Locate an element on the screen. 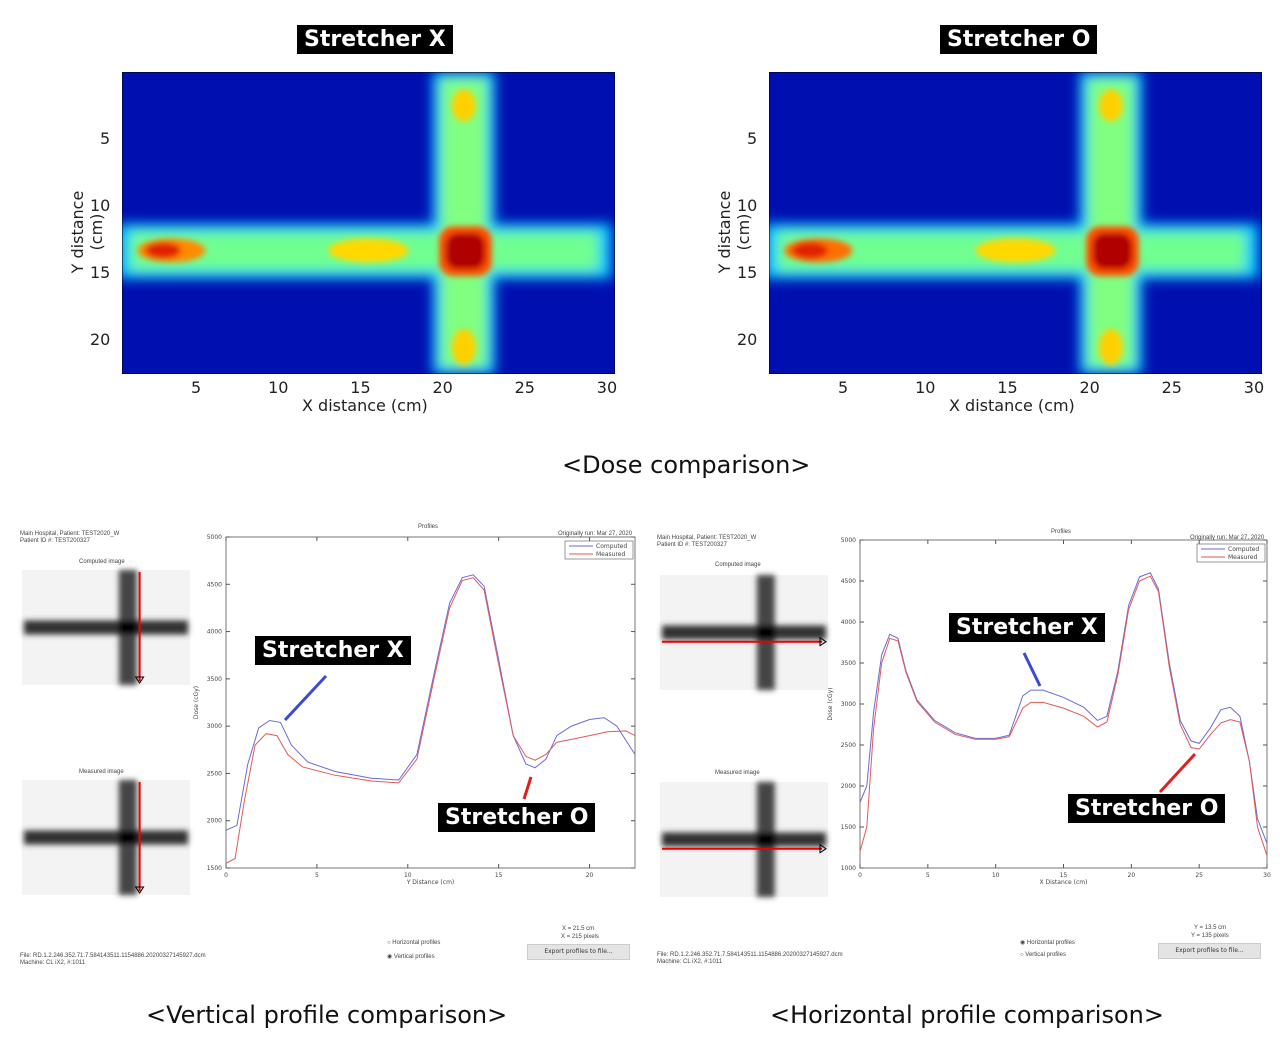 The width and height of the screenshot is (1280, 1041). radio-horizontal: ○ Horizontal profiles is located at coordinates (414, 943).